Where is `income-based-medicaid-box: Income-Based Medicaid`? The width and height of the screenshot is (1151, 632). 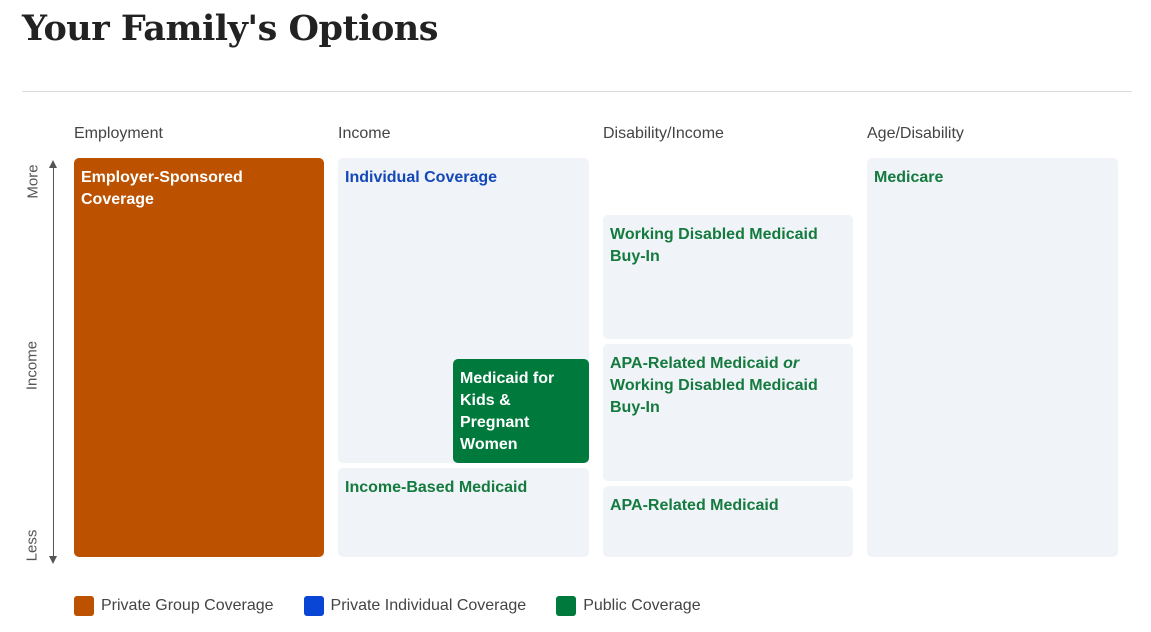
income-based-medicaid-box: Income-Based Medicaid is located at coordinates (463, 512).